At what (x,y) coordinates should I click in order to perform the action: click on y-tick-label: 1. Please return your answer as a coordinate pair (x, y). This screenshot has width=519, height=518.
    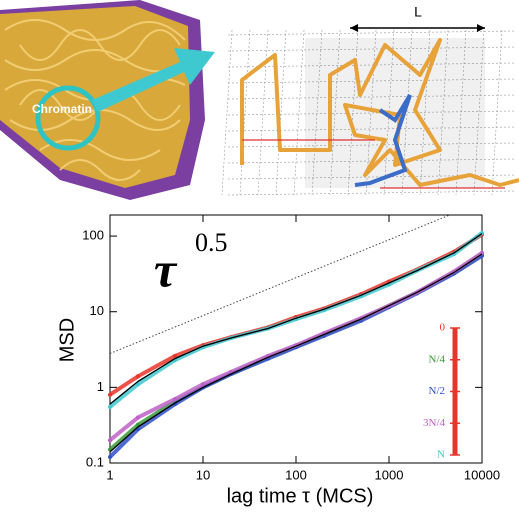
    Looking at the image, I should click on (100, 386).